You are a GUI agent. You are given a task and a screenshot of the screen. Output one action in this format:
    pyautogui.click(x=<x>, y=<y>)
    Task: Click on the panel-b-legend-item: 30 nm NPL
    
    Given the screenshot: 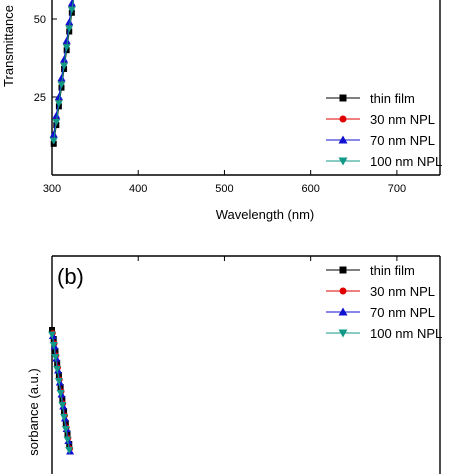 What is the action you would take?
    pyautogui.click(x=380, y=291)
    